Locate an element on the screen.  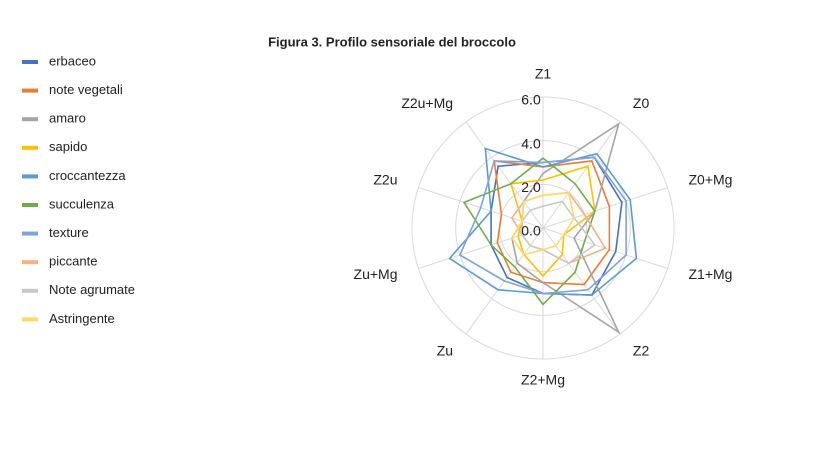
axis-label: Z2u+Mg is located at coordinates (427, 103).